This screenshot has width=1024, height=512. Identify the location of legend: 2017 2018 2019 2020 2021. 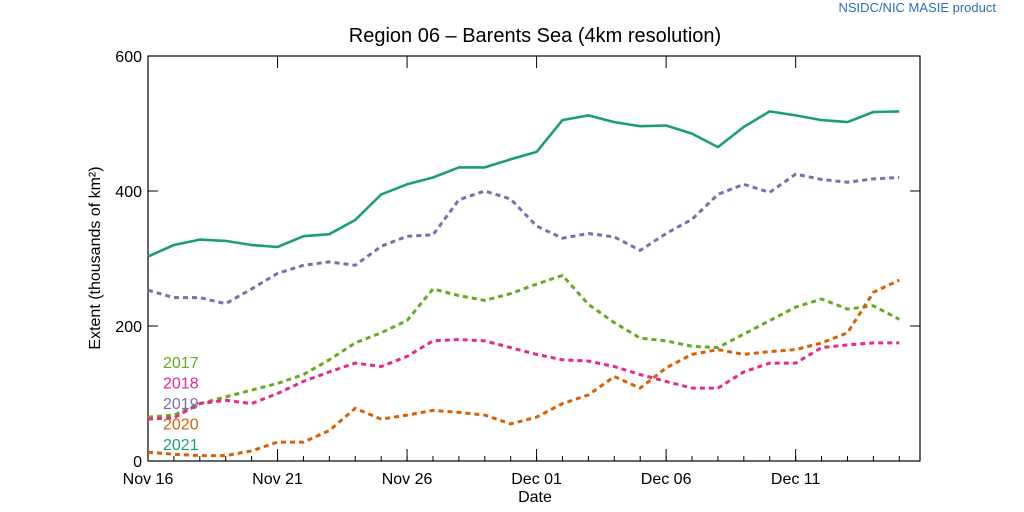
(181, 404).